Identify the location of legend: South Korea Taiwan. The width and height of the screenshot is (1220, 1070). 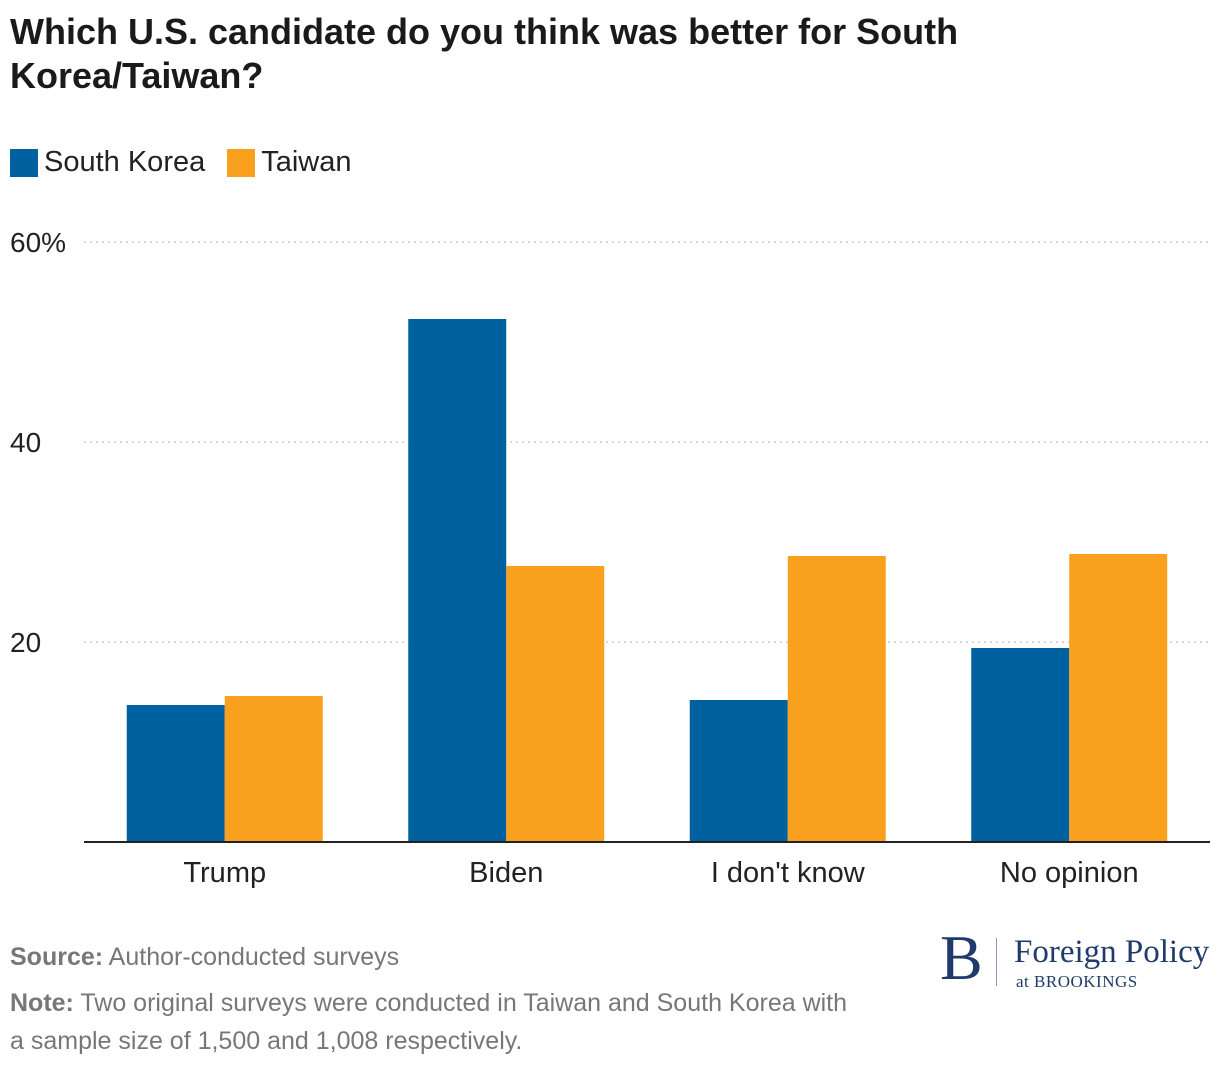
(192, 162).